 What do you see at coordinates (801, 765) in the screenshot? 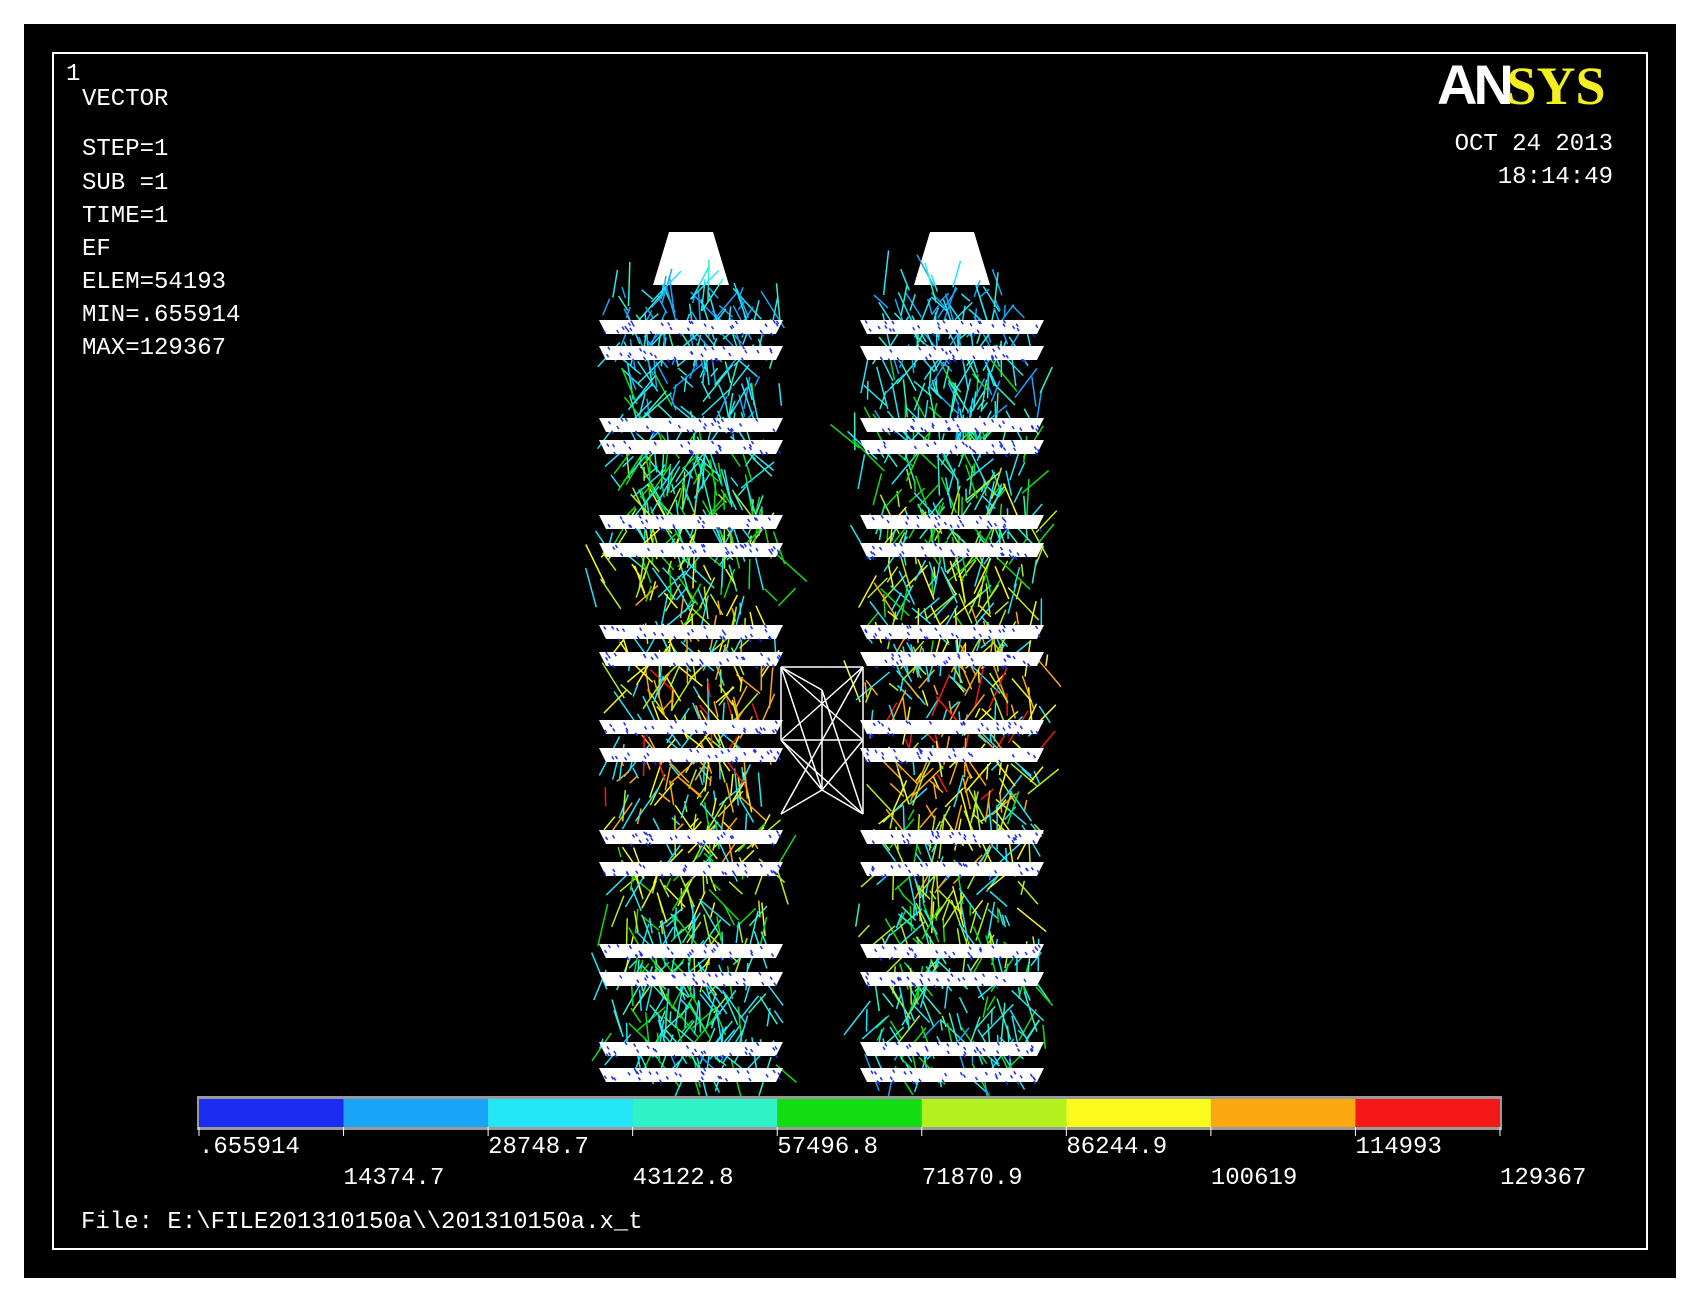
I see `connector-frame` at bounding box center [801, 765].